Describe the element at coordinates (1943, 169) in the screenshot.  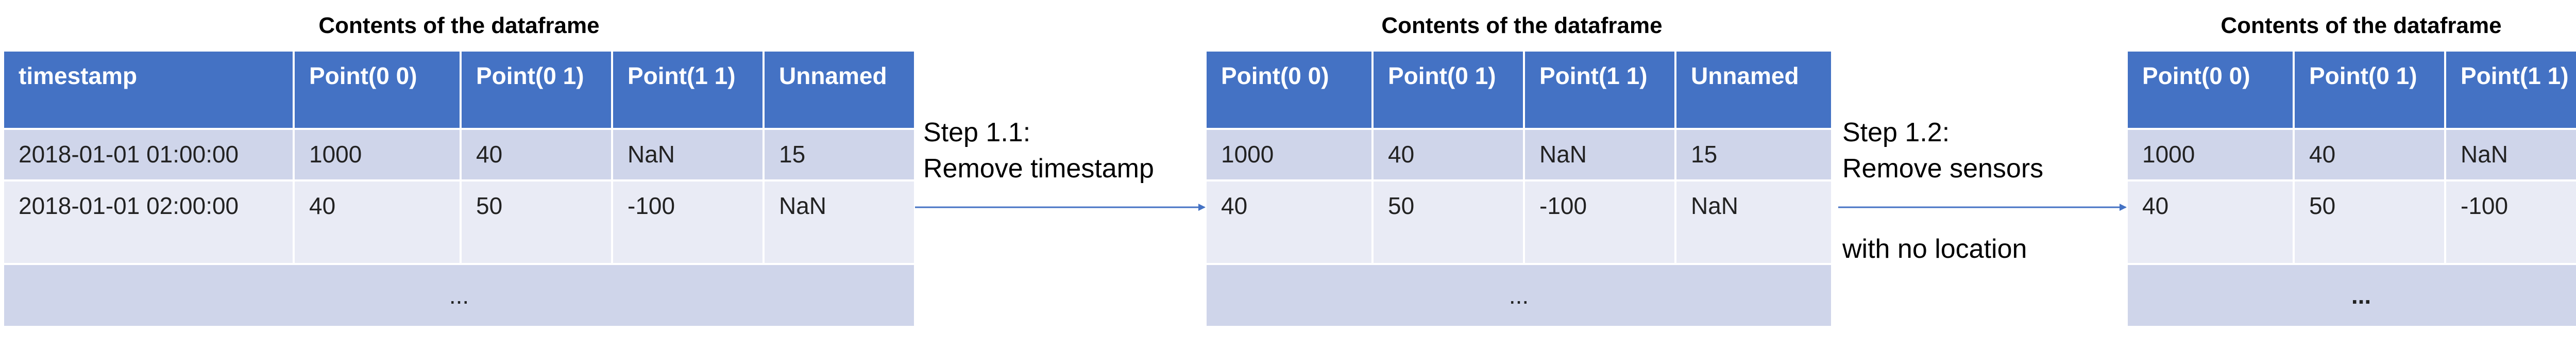
I see `step-description: Remove sensors` at that location.